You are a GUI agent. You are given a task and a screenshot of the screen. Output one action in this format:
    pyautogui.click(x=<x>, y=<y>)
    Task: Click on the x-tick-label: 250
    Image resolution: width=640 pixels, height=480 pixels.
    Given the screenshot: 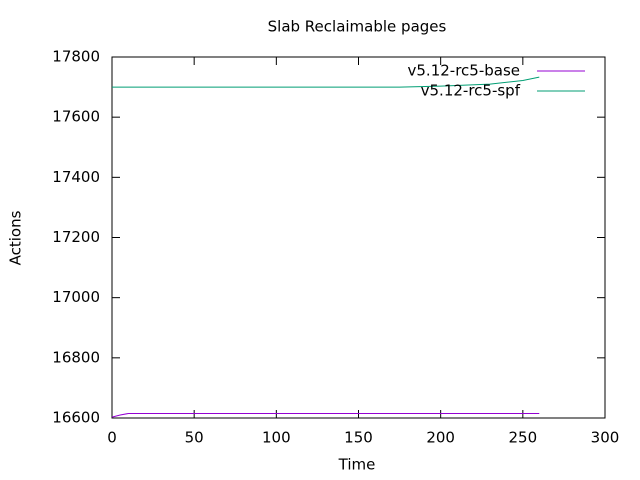 What is the action you would take?
    pyautogui.click(x=523, y=438)
    